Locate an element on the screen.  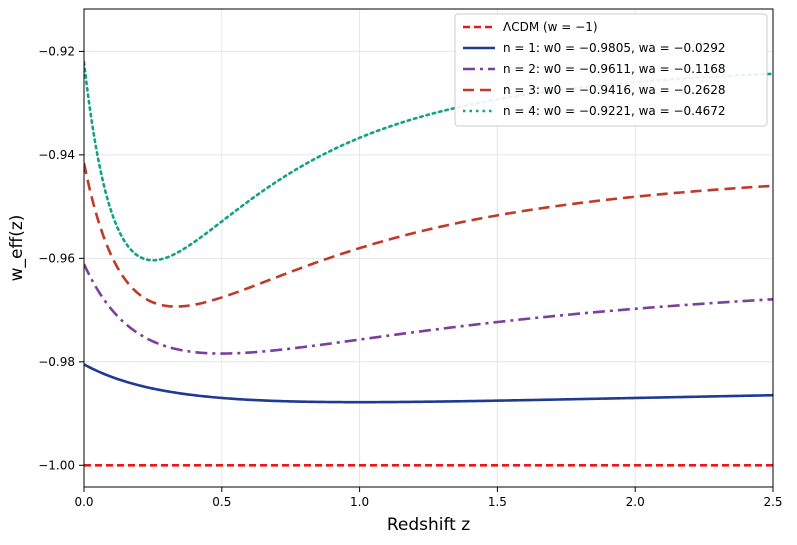
x-tick-label: 1.5 is located at coordinates (497, 502).